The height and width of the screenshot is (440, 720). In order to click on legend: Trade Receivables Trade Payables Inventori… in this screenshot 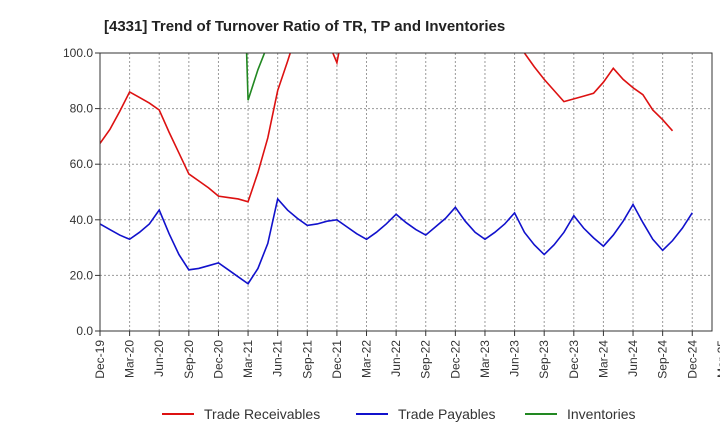, I will do `click(398, 414)`.